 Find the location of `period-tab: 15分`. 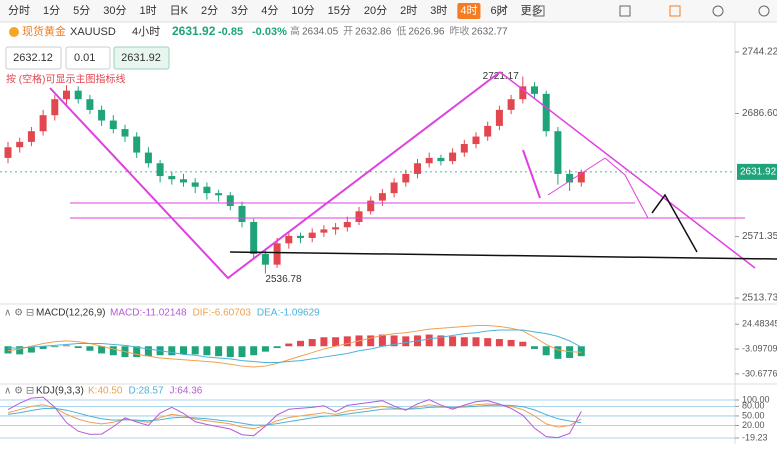

period-tab: 15分 is located at coordinates (339, 10).